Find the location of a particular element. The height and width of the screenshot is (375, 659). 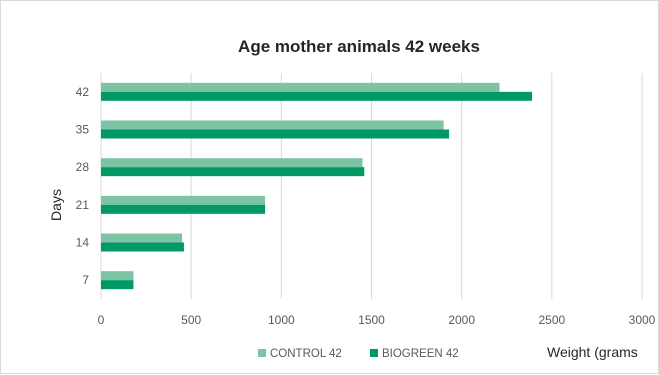

x-tick-label: 1500 is located at coordinates (371, 320).